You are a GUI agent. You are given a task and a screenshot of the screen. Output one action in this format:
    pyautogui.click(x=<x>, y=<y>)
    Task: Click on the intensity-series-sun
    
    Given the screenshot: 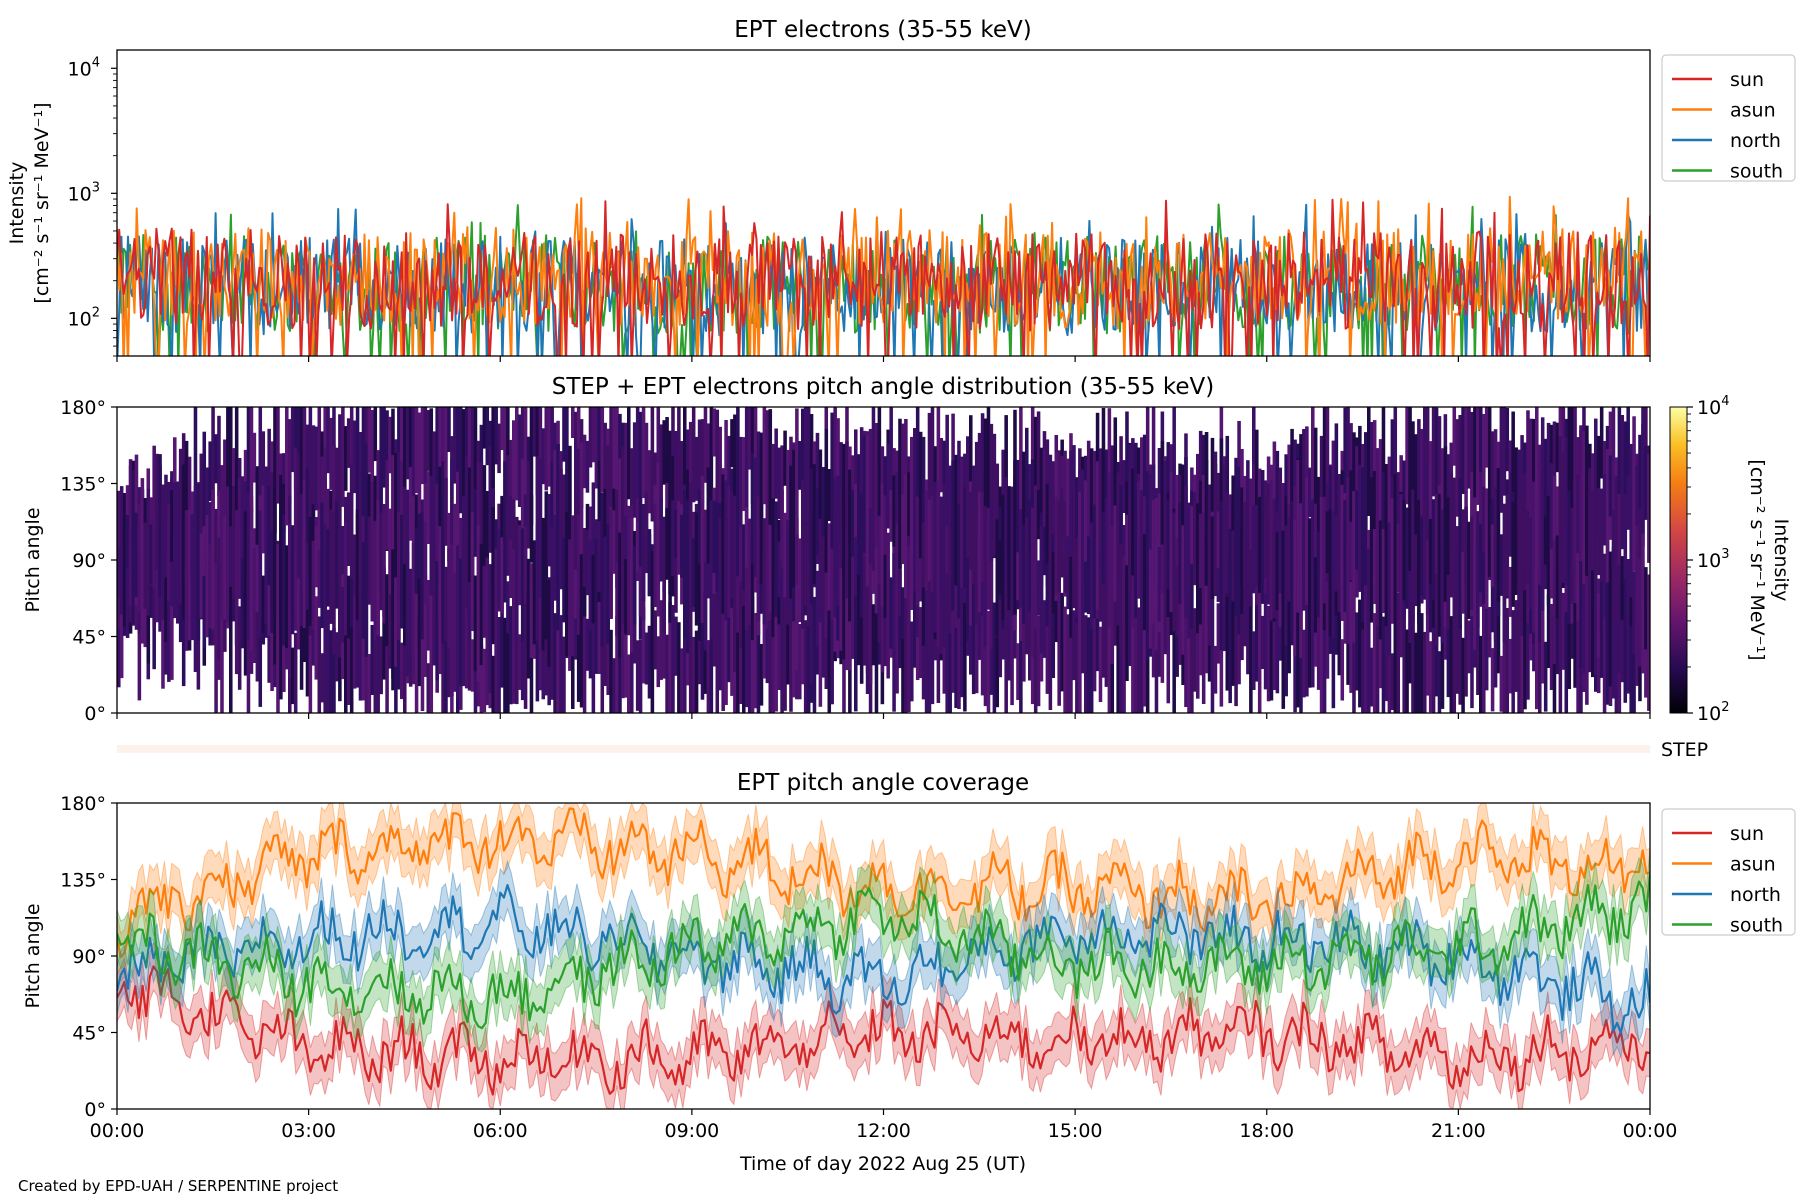 What is the action you would take?
    pyautogui.click(x=883, y=277)
    